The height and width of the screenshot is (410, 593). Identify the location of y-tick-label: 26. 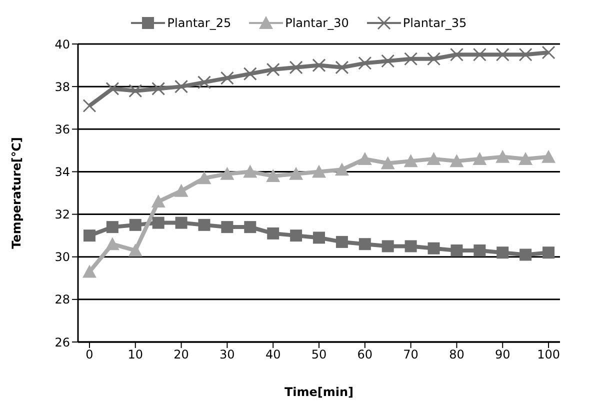
(62, 342).